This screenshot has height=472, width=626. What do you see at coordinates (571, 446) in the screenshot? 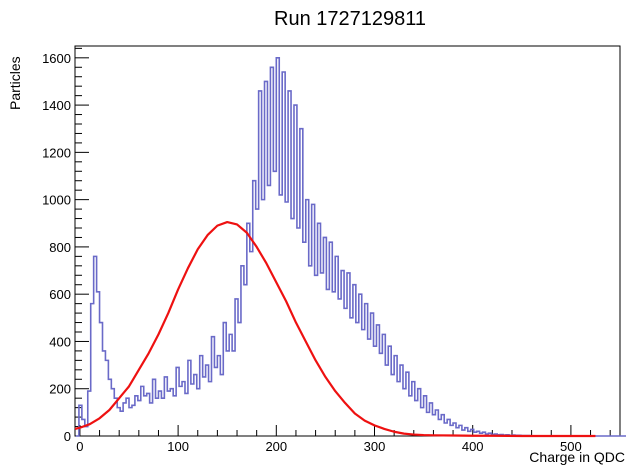
I see `x-tick-label: 500` at bounding box center [571, 446].